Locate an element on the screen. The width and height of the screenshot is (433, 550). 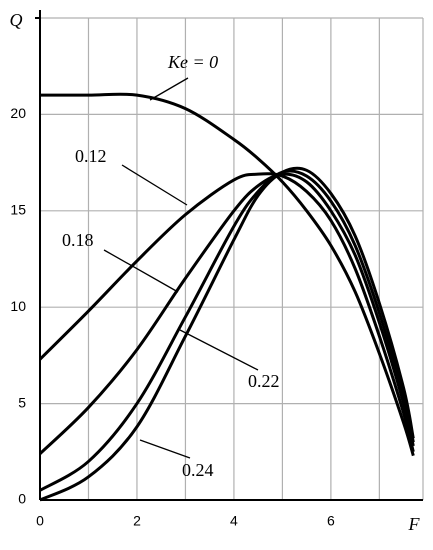
x-axis-label: F is located at coordinates (414, 524).